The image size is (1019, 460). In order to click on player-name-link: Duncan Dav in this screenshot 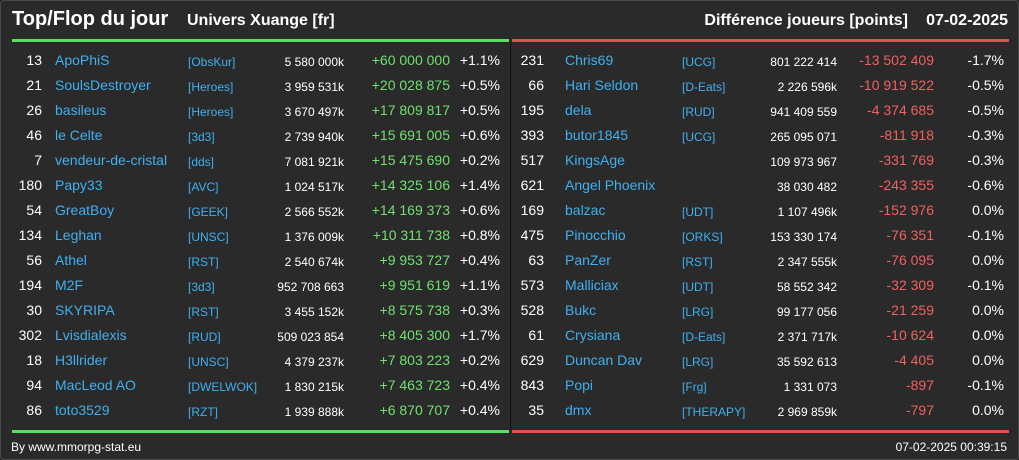, I will do `click(604, 360)`.